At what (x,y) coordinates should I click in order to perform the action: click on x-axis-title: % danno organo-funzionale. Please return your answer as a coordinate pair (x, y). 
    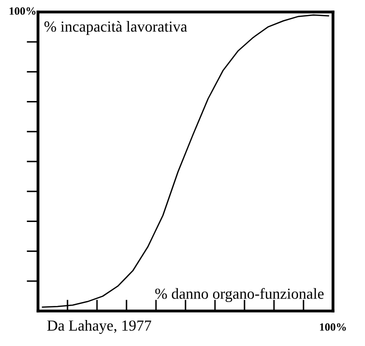
    Looking at the image, I should click on (239, 295).